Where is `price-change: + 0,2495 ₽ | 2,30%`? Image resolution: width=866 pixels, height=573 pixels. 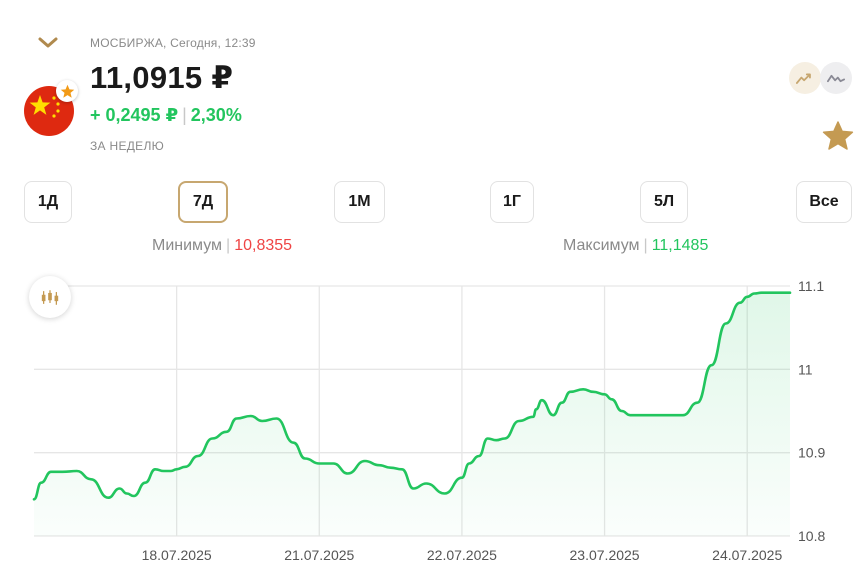
price-change: + 0,2495 ₽ | 2,30% is located at coordinates (166, 115).